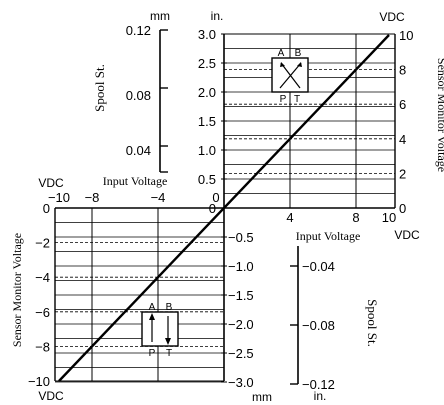  I want to click on y-tick-left-3: −6, so click(42, 312).